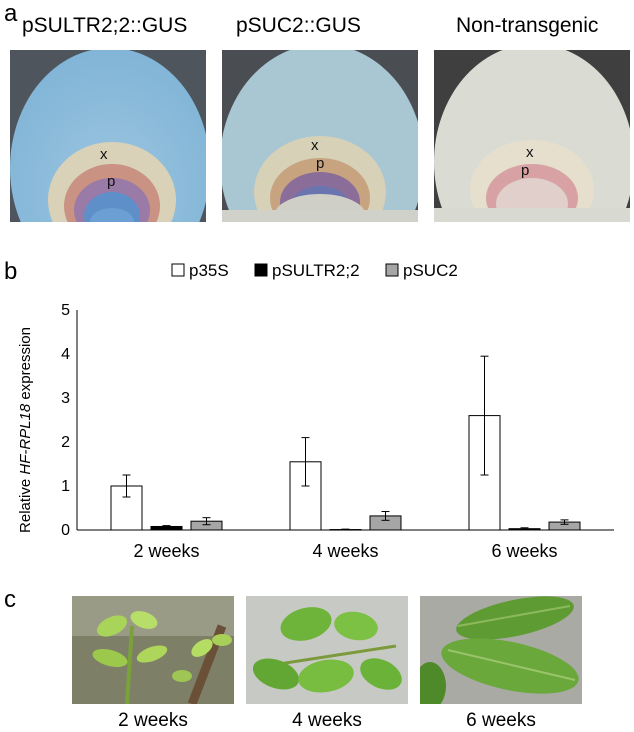  What do you see at coordinates (209, 270) in the screenshot?
I see `legend-label: p35S` at bounding box center [209, 270].